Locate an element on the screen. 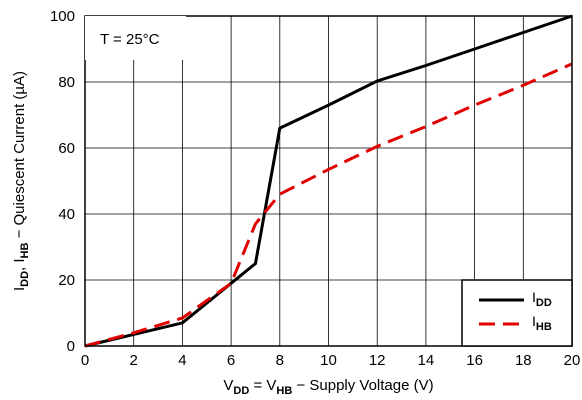 This screenshot has width=582, height=400. x-tick-label: 8 is located at coordinates (280, 360).